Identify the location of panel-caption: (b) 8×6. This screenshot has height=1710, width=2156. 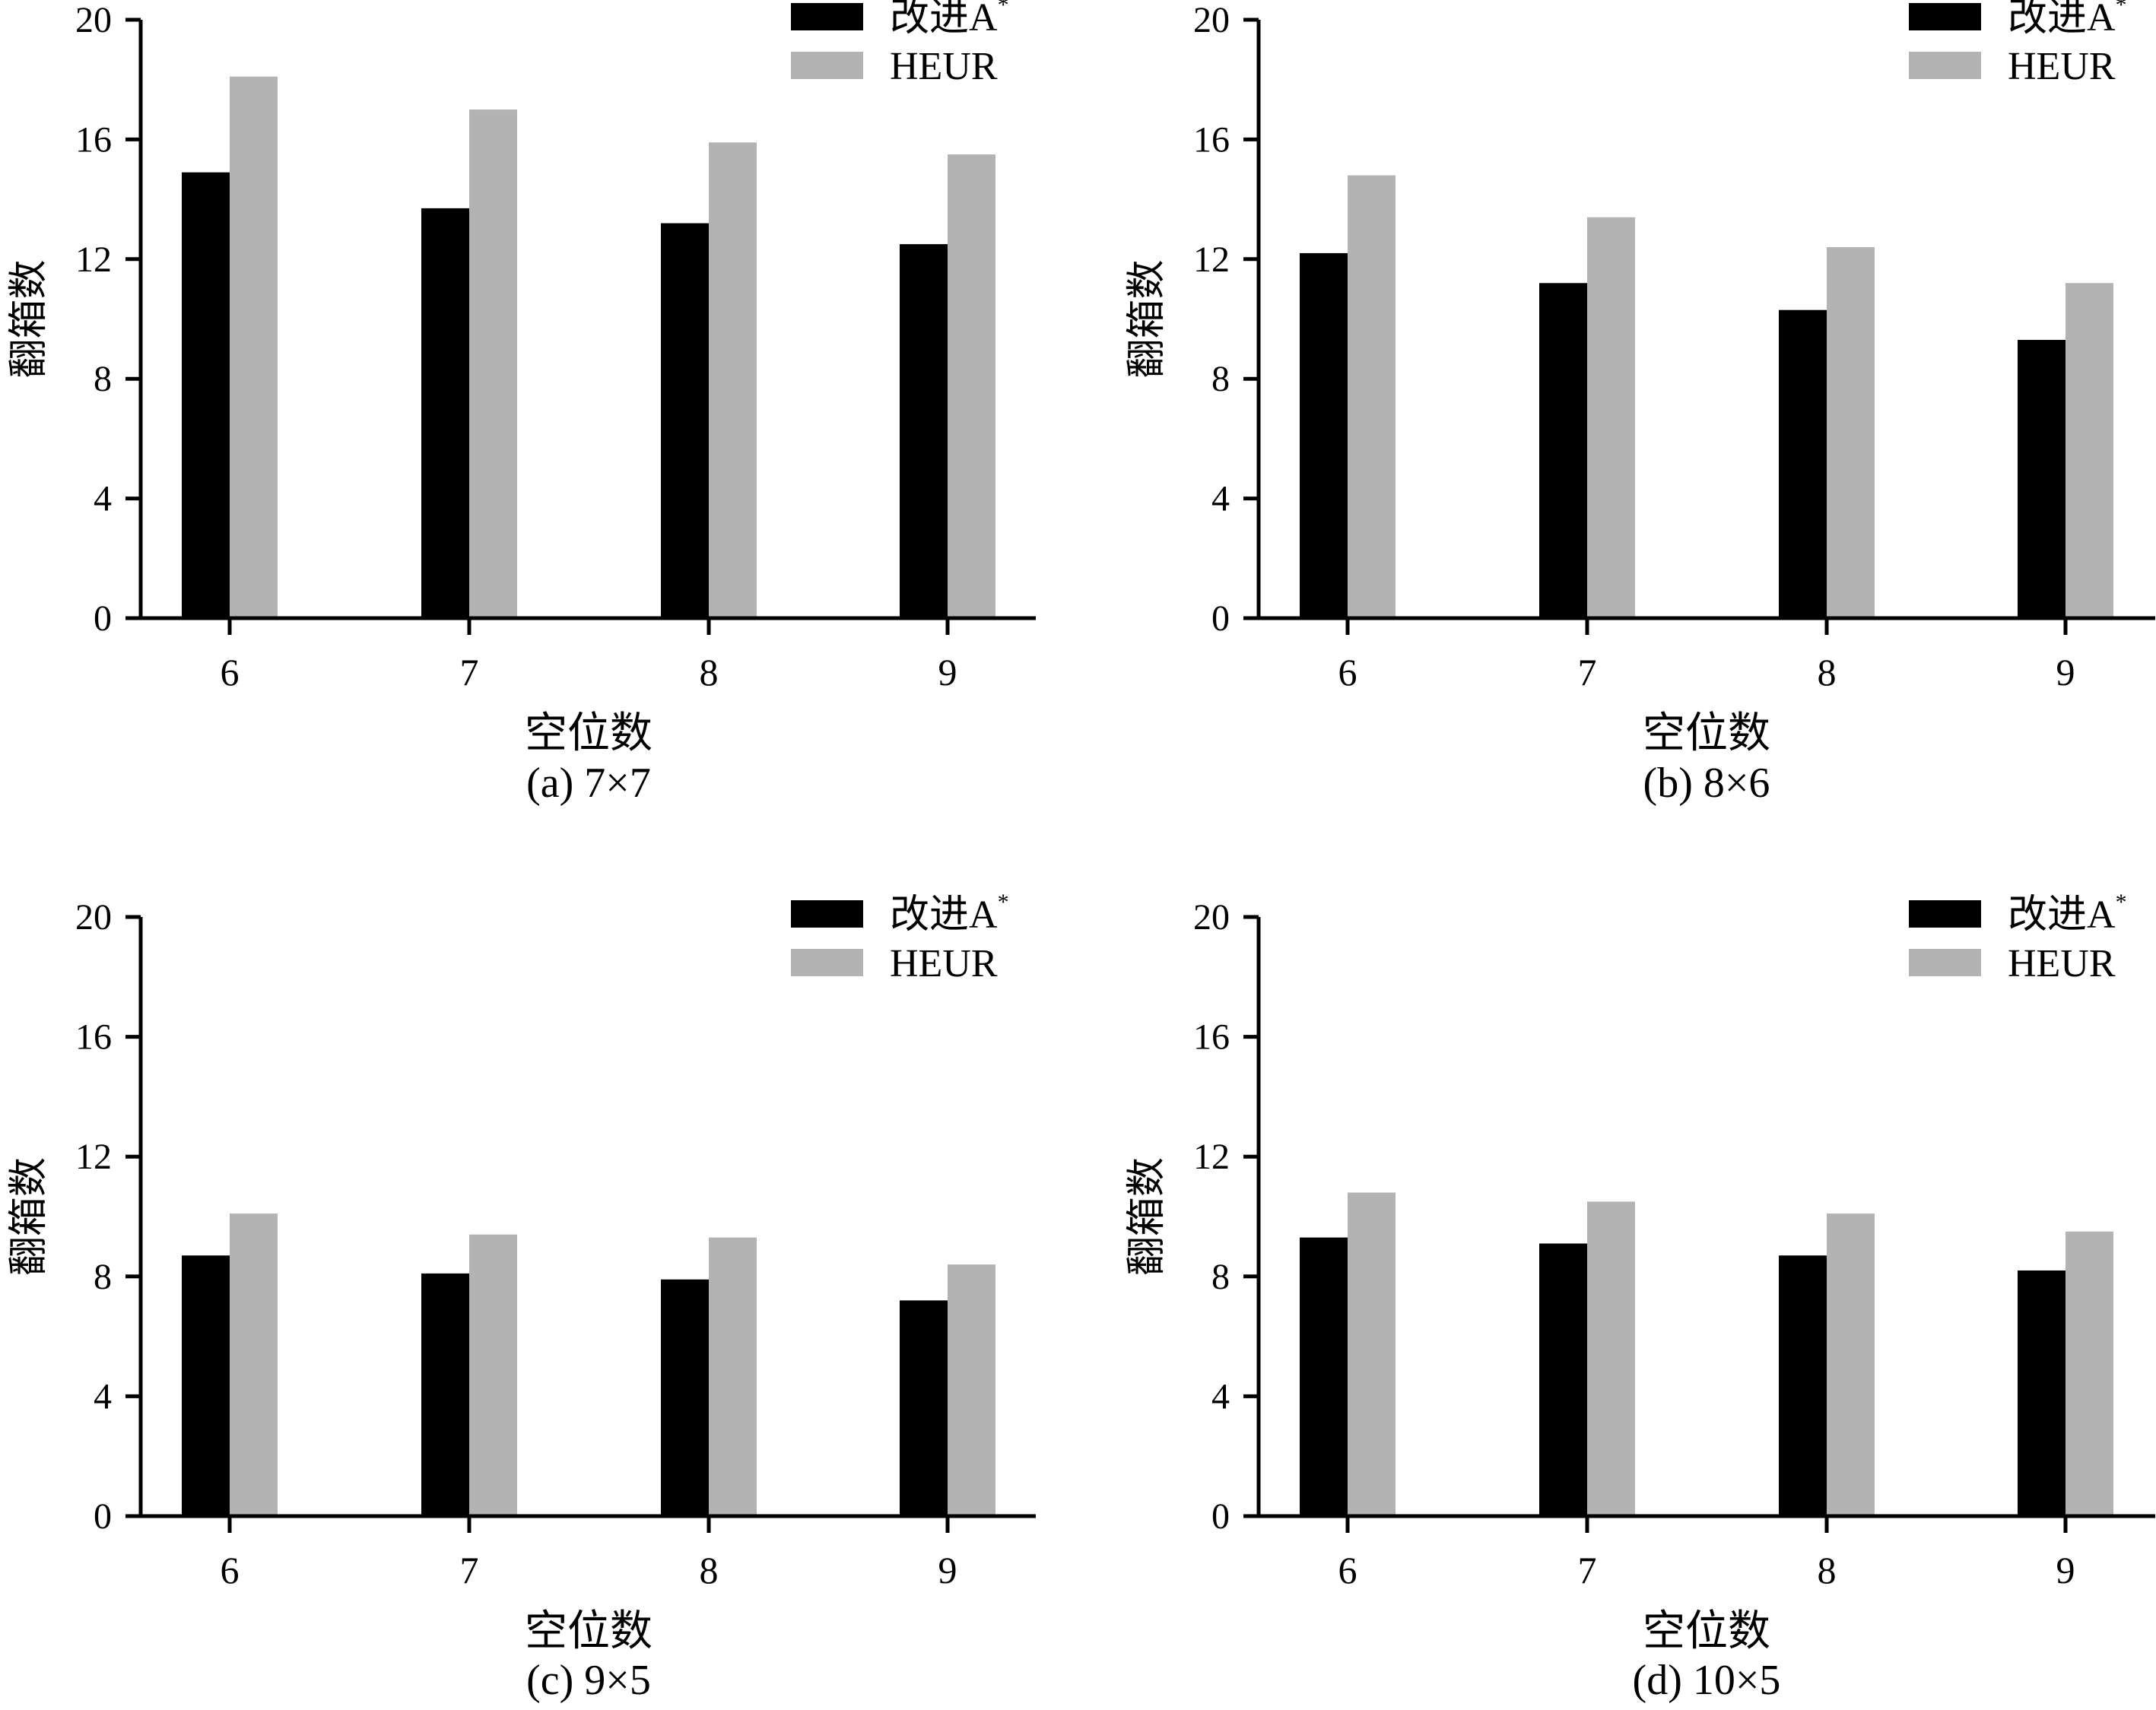
(1706, 783).